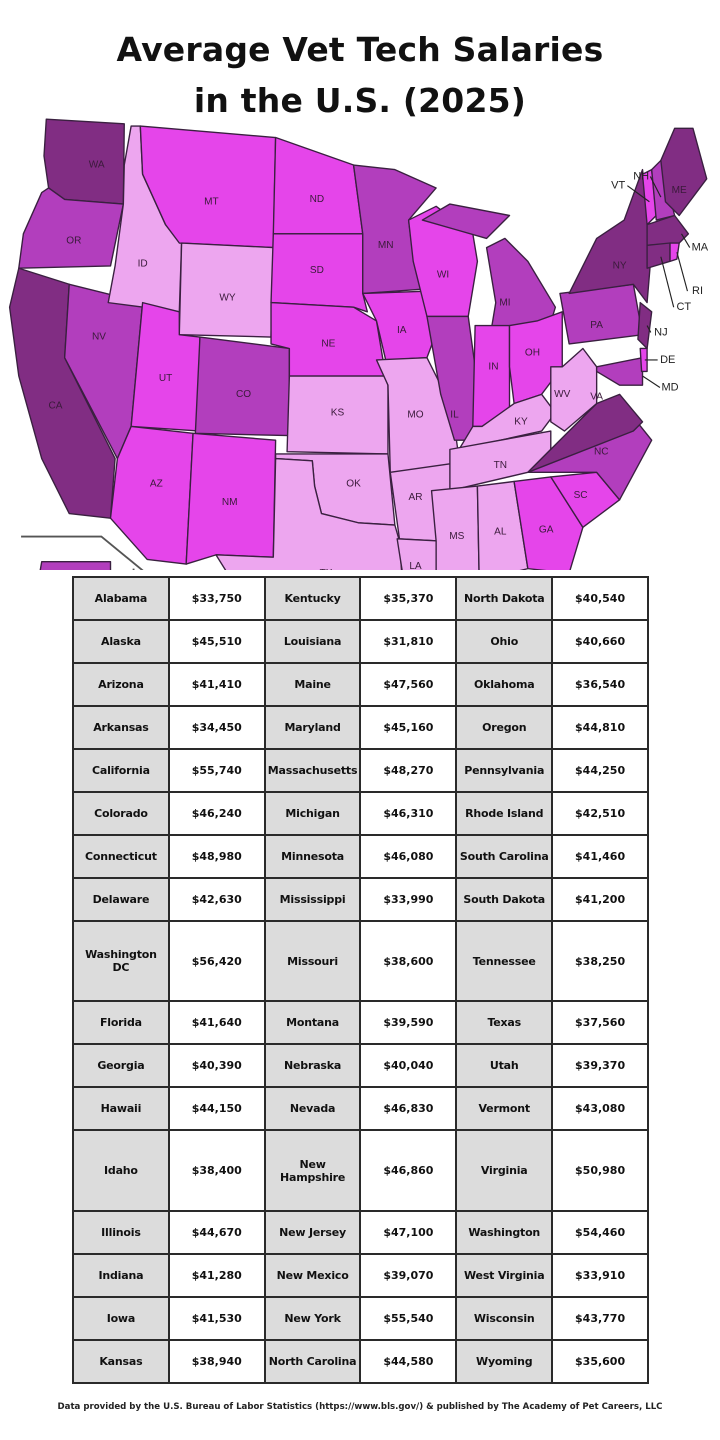  I want to click on state-salary: $47,560, so click(408, 685).